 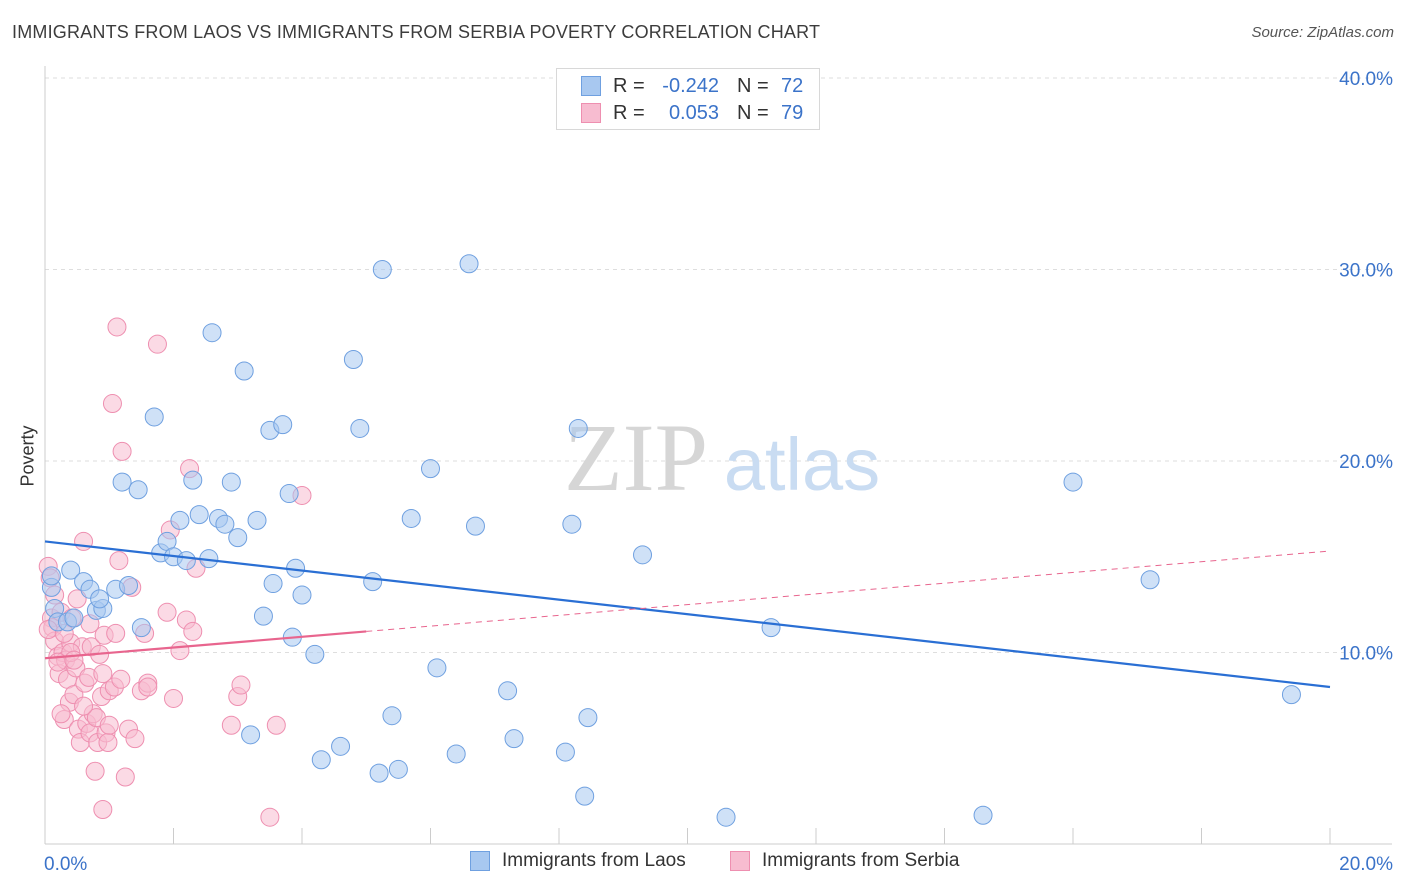 I want to click on legend-r-value: 0.053, so click(x=693, y=112).